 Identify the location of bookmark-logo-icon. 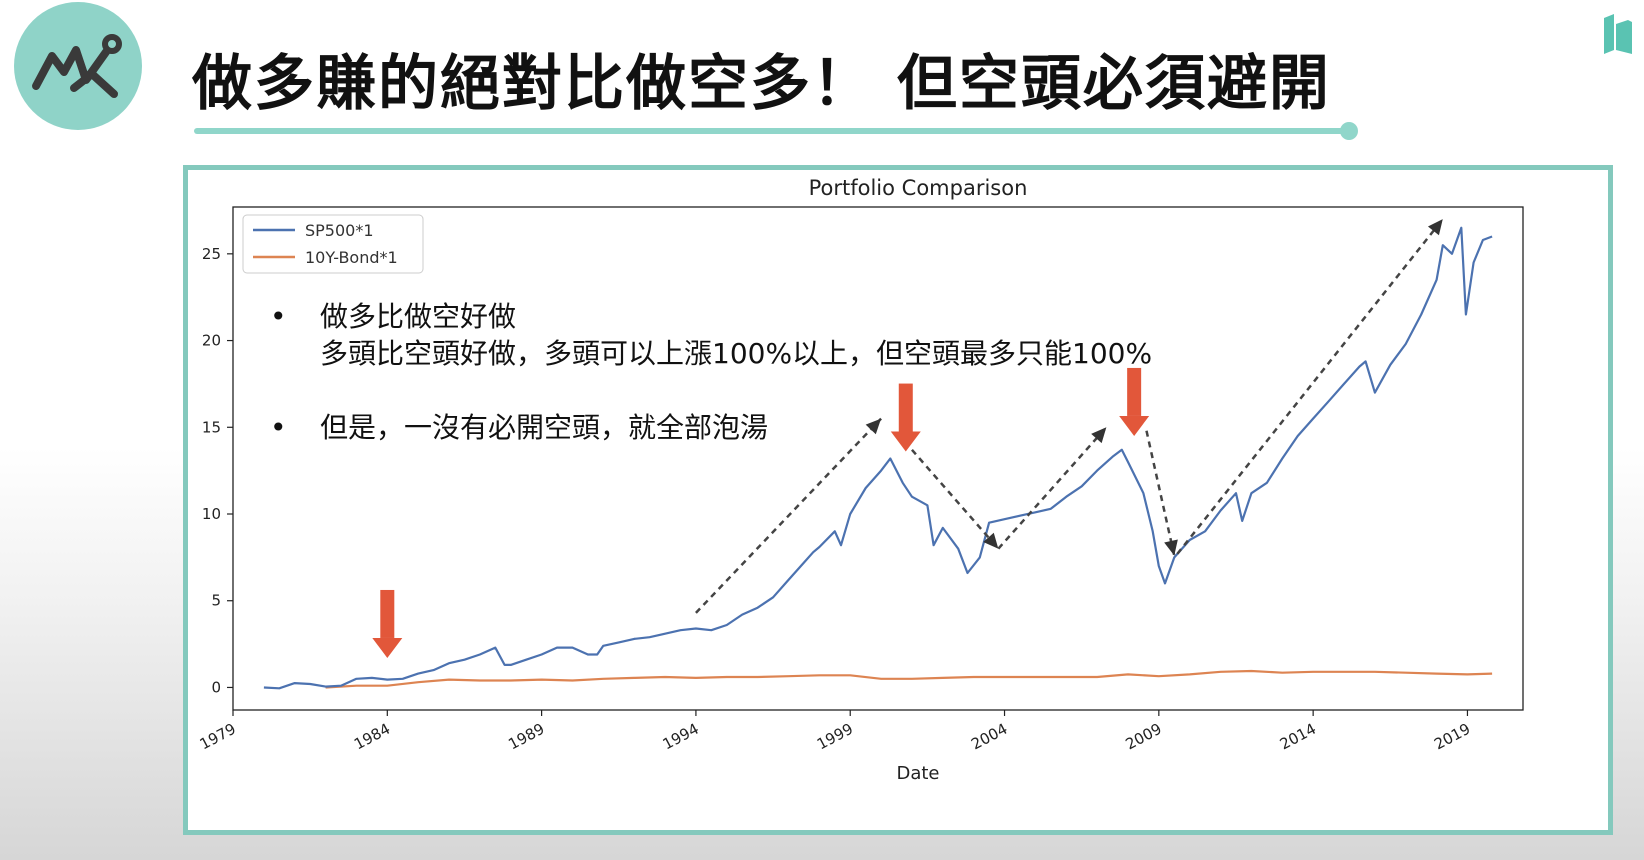
(1618, 34).